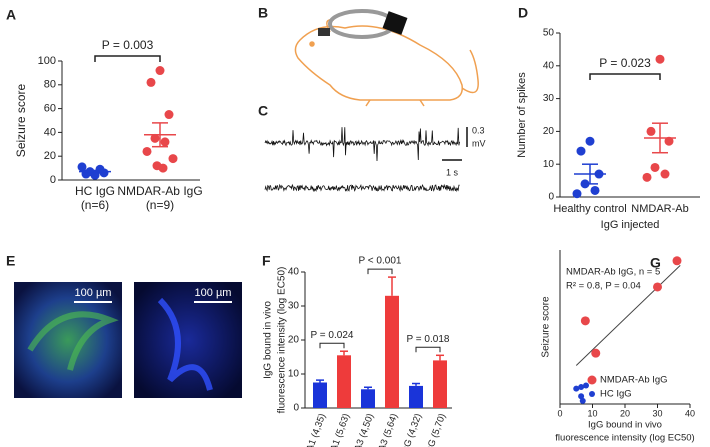 This screenshot has width=710, height=447. I want to click on headstage, so click(363, 24).